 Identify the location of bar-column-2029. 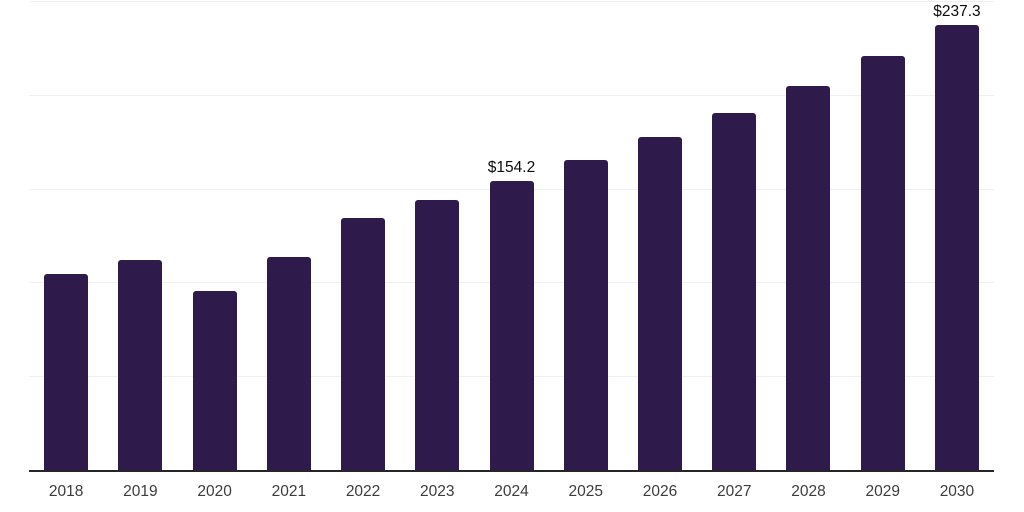
(883, 235).